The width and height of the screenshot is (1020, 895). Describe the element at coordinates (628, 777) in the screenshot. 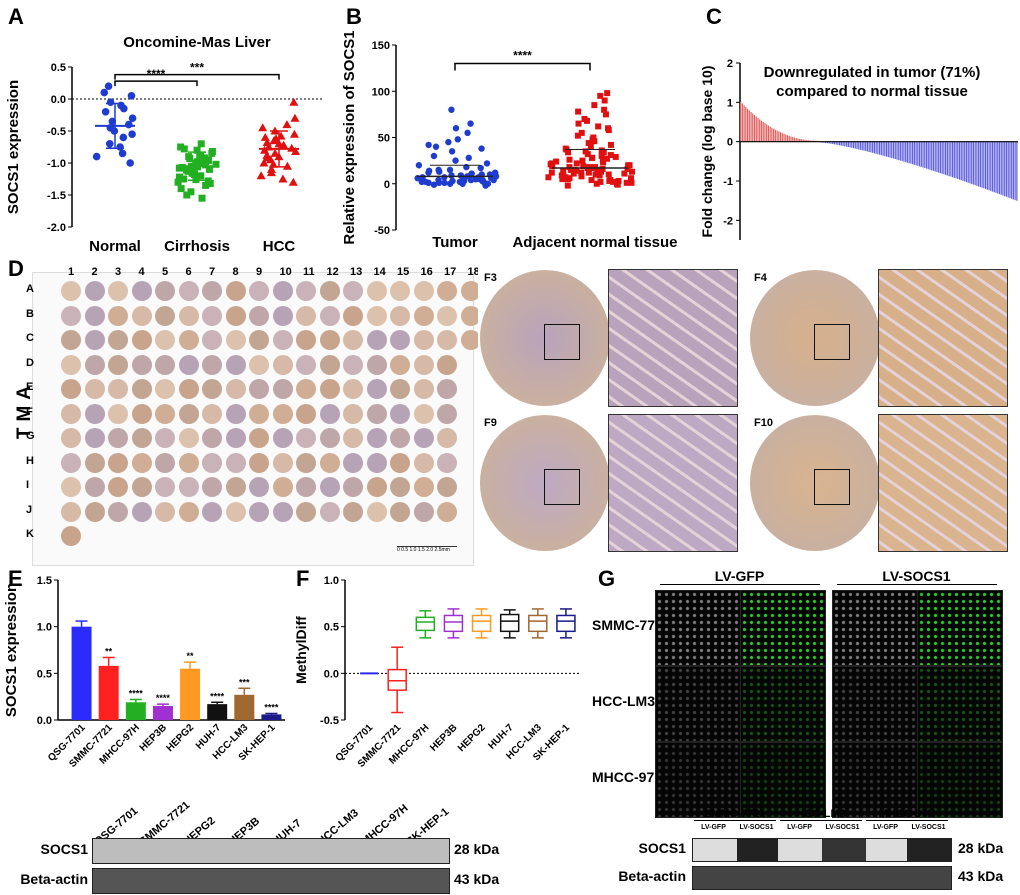

I see `panel-g-cell-label: MHCC-97H` at that location.